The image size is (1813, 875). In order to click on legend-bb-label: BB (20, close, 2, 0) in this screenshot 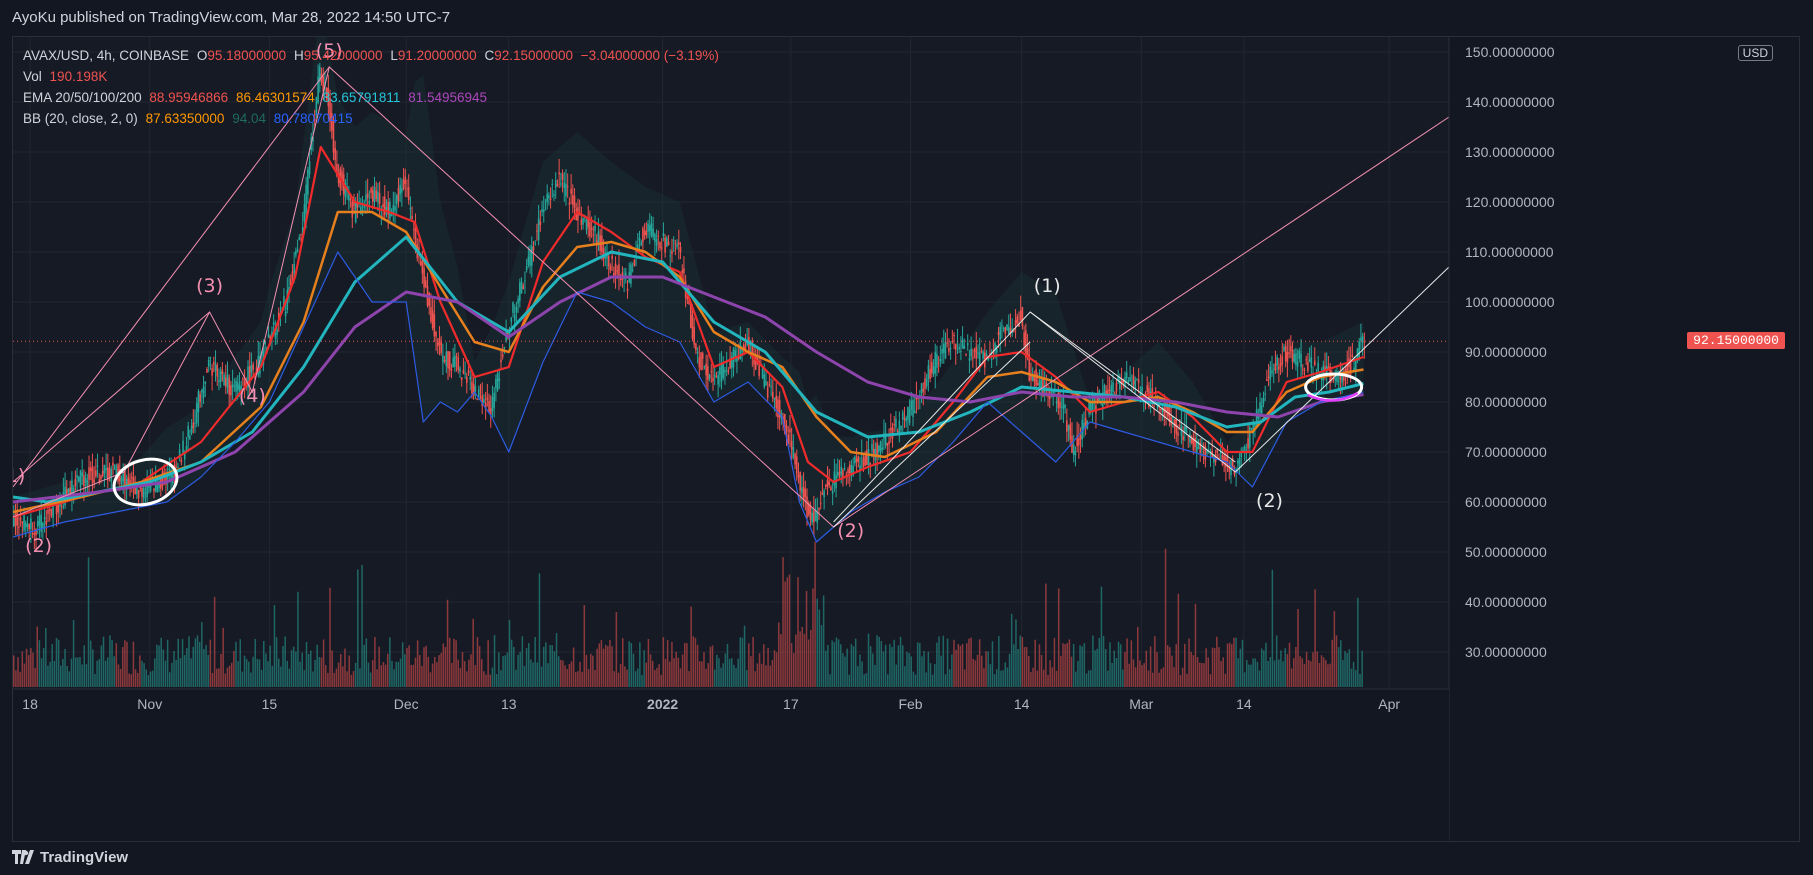, I will do `click(80, 118)`.